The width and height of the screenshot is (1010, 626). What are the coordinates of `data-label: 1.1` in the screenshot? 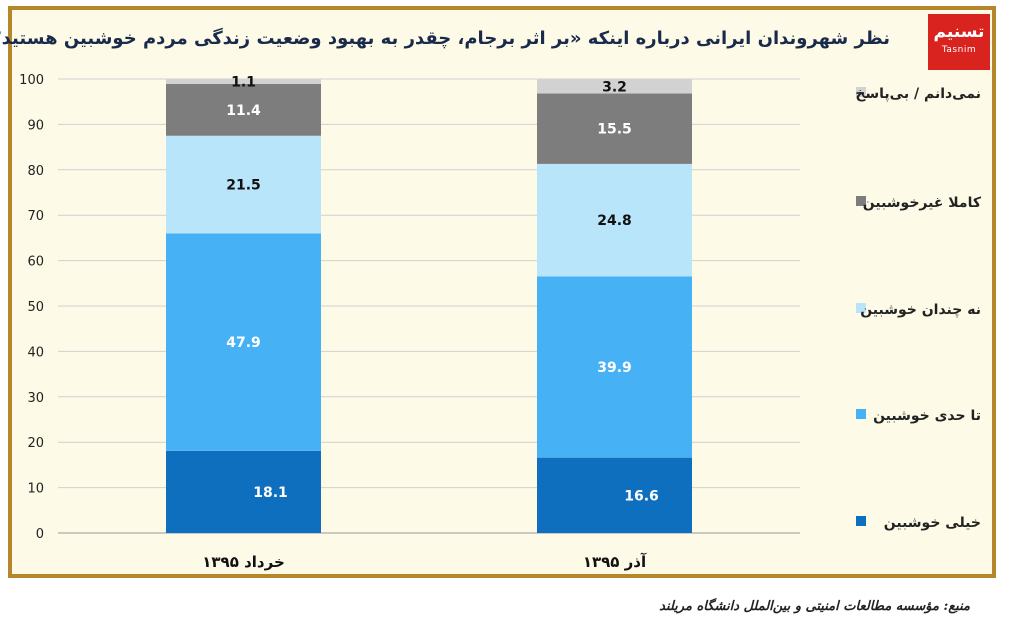 It's located at (243, 82).